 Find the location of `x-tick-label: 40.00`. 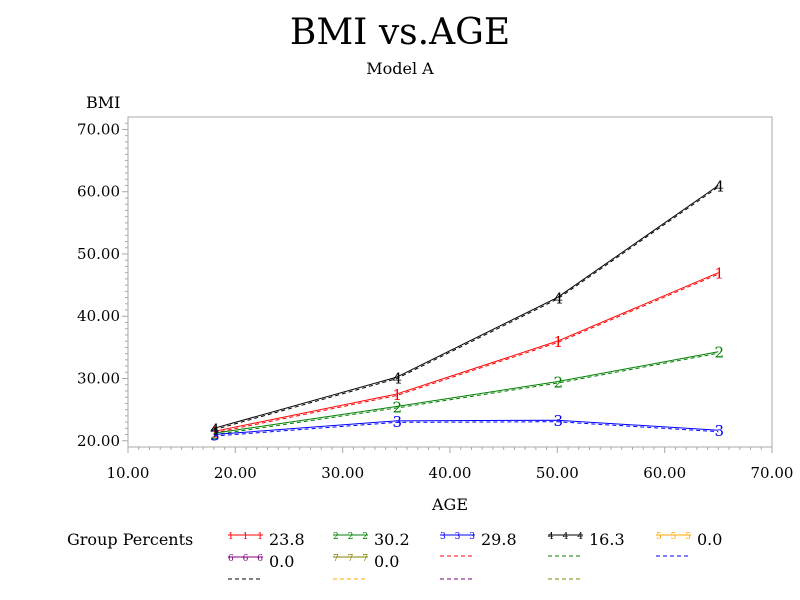

x-tick-label: 40.00 is located at coordinates (450, 473).